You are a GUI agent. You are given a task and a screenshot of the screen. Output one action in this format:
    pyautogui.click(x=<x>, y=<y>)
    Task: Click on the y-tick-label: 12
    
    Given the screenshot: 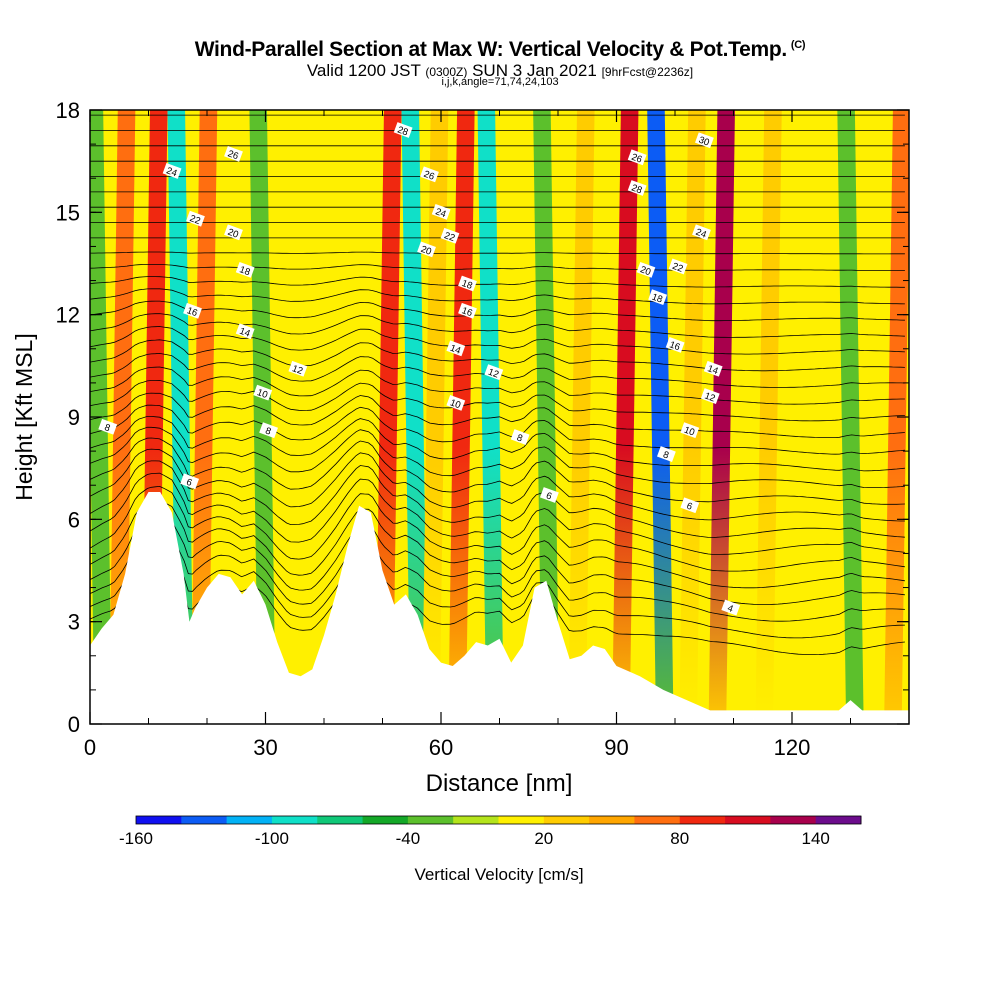 What is the action you would take?
    pyautogui.click(x=68, y=315)
    